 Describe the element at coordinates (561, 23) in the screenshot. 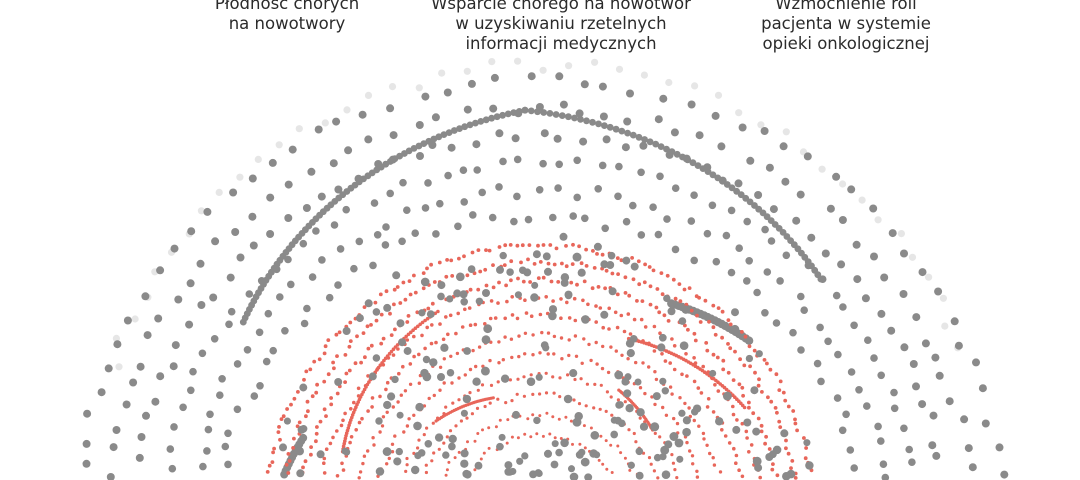

I see `topic-label-line: w uzyskiwaniu rzetelnych` at that location.